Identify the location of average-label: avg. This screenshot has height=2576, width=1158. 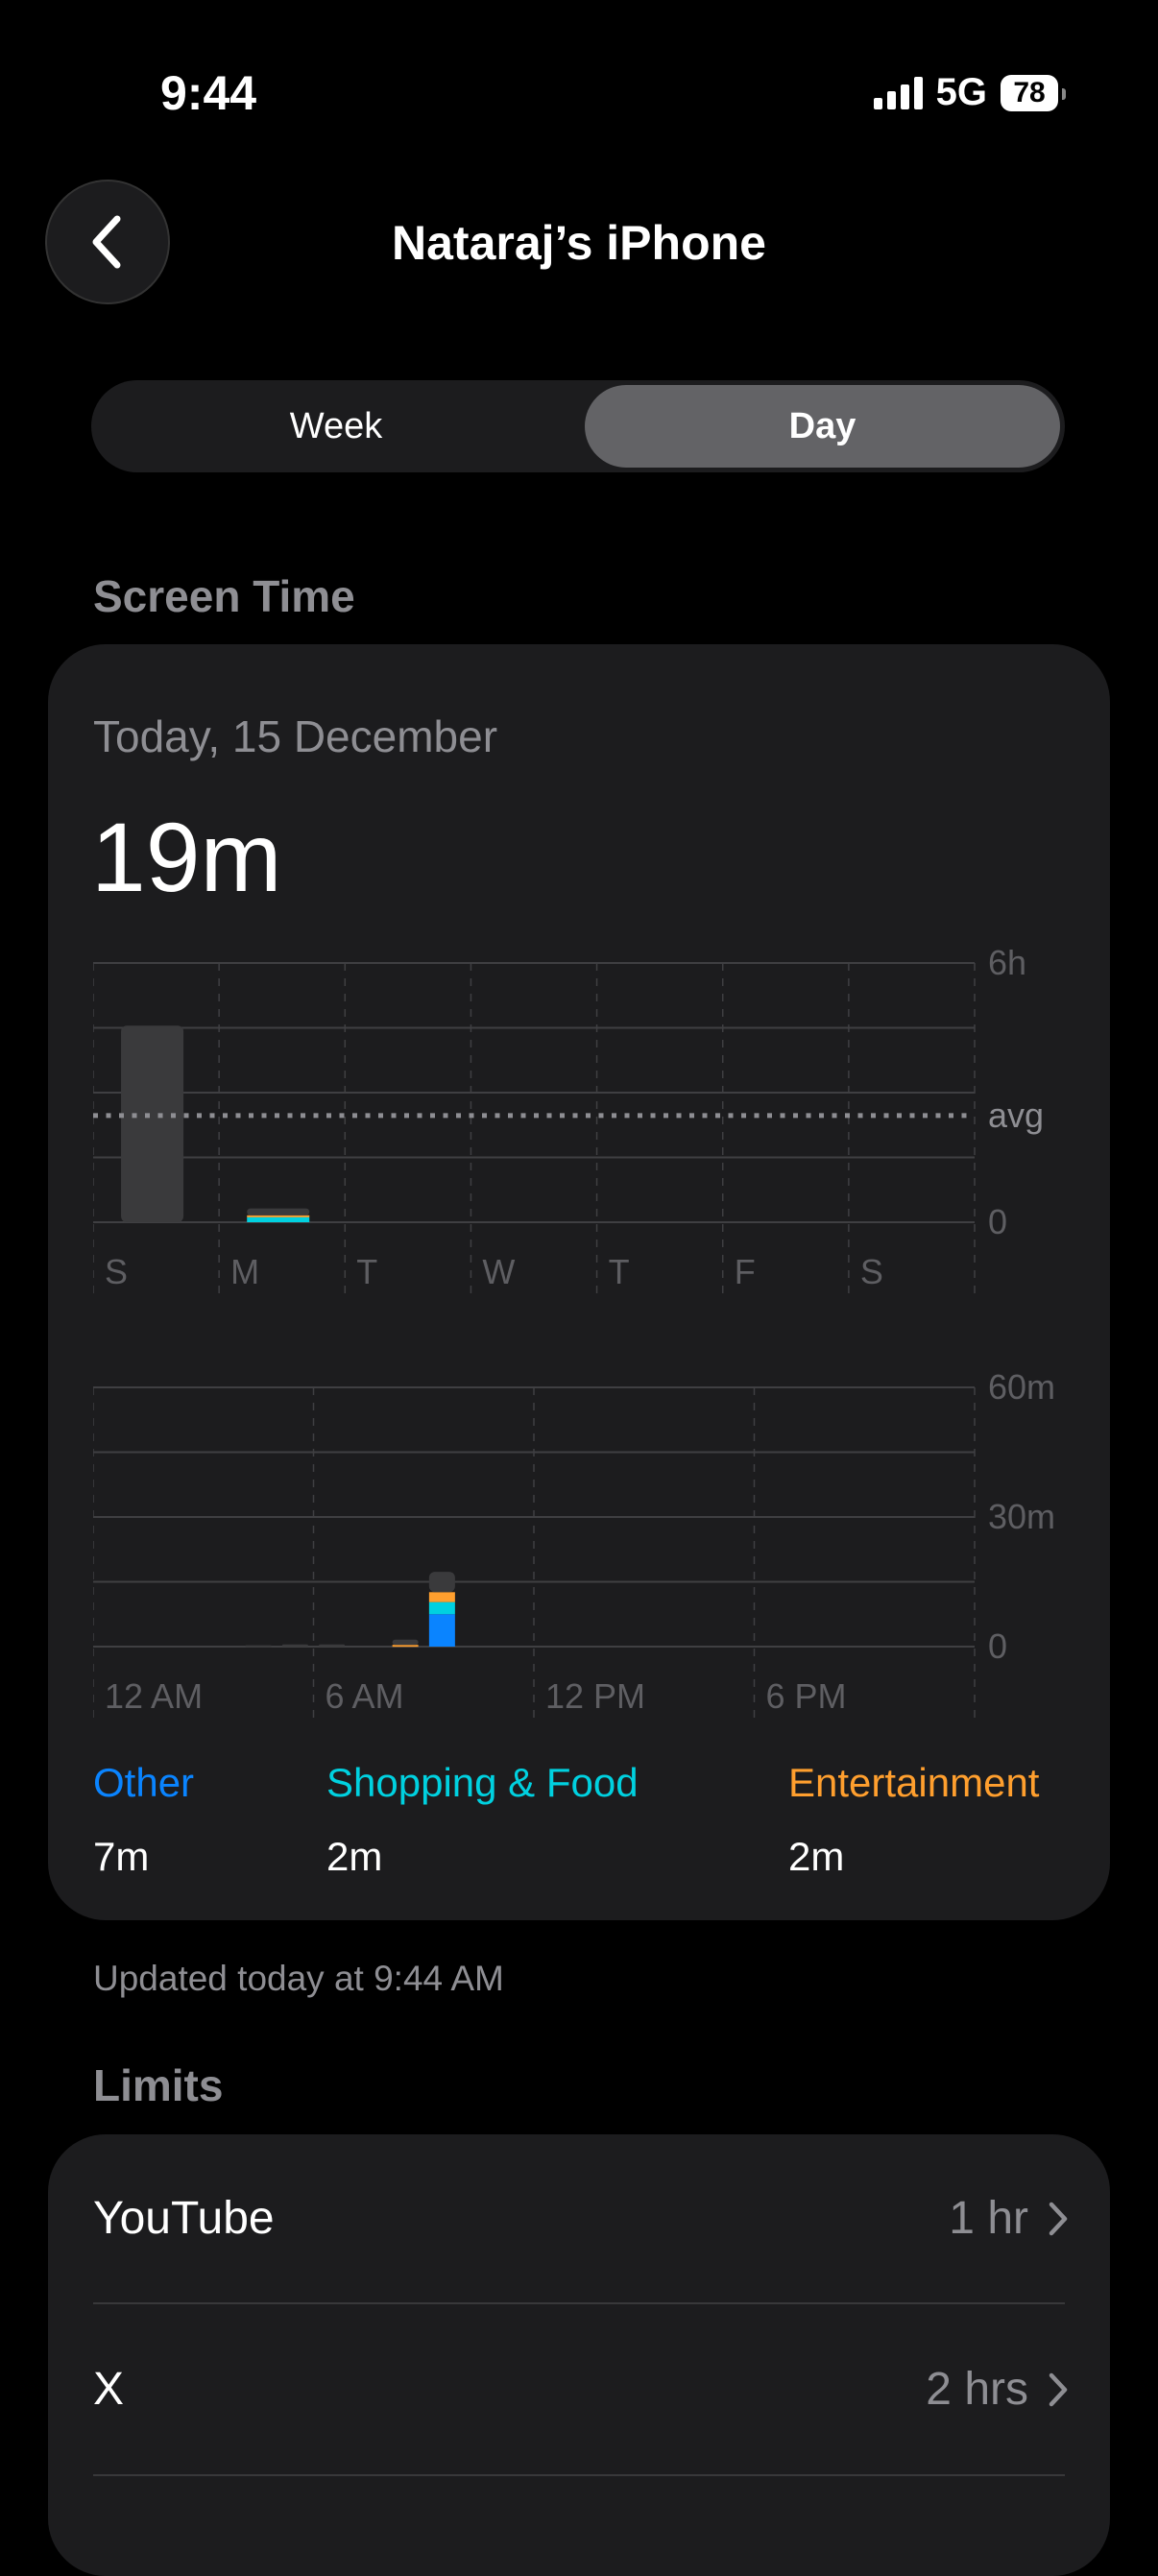
(1016, 1115).